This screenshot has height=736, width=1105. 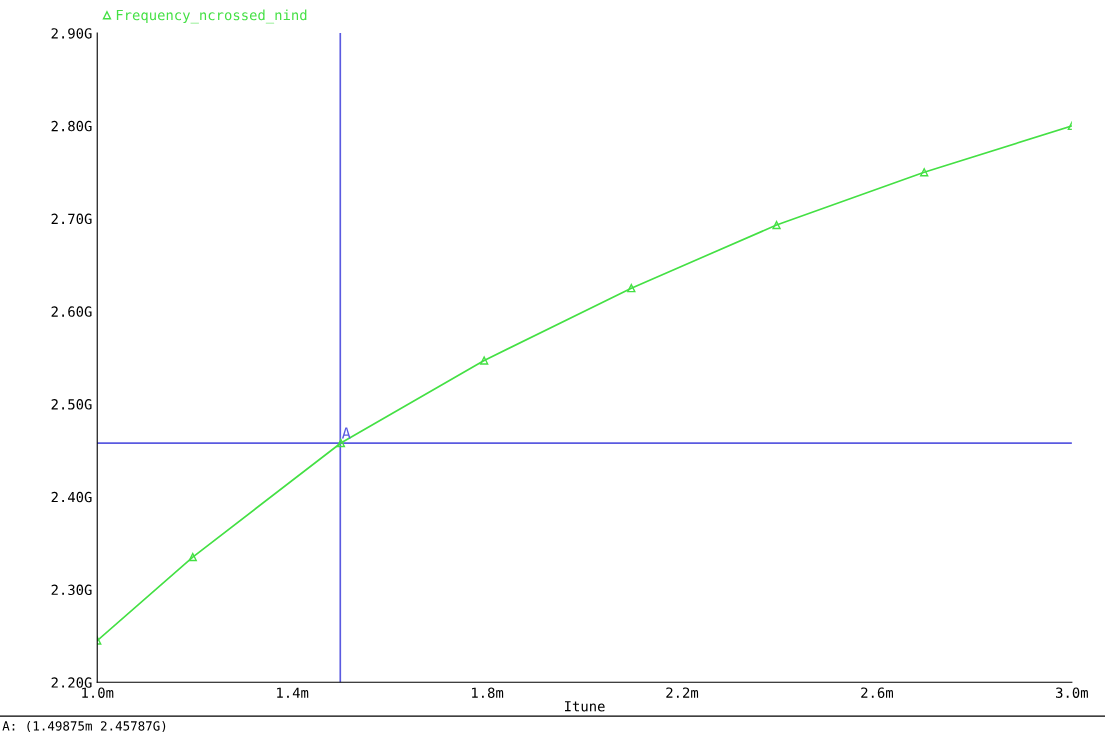 What do you see at coordinates (98, 692) in the screenshot?
I see `x-tick-label: 1.0m` at bounding box center [98, 692].